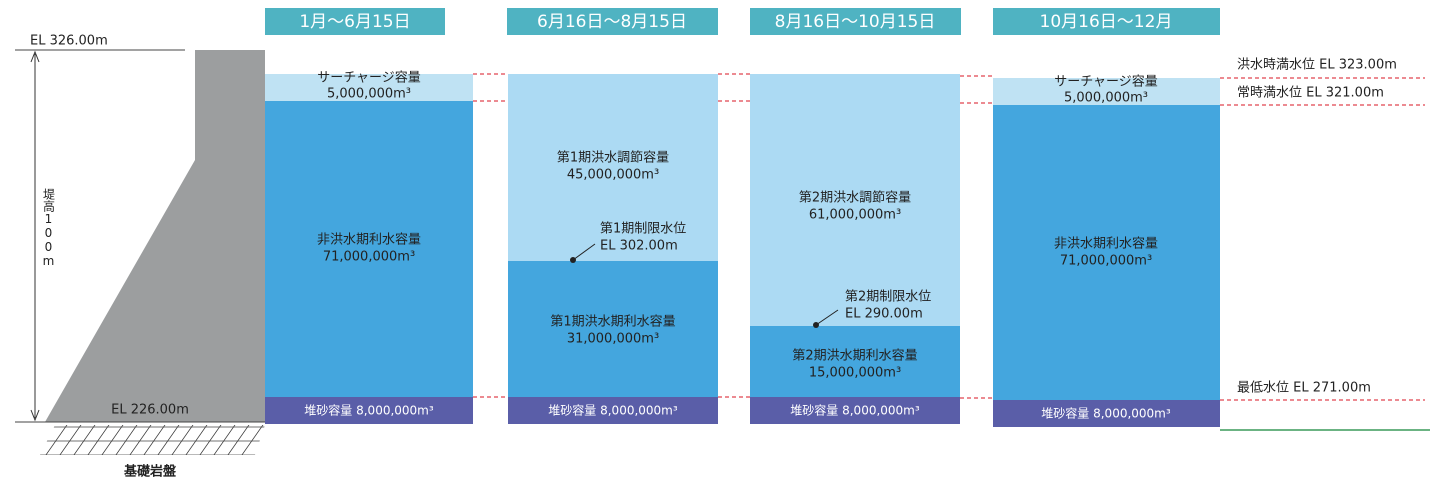 This screenshot has width=1443, height=489. Describe the element at coordinates (855, 373) in the screenshot. I see `block-value: 15,000,000m³` at that location.